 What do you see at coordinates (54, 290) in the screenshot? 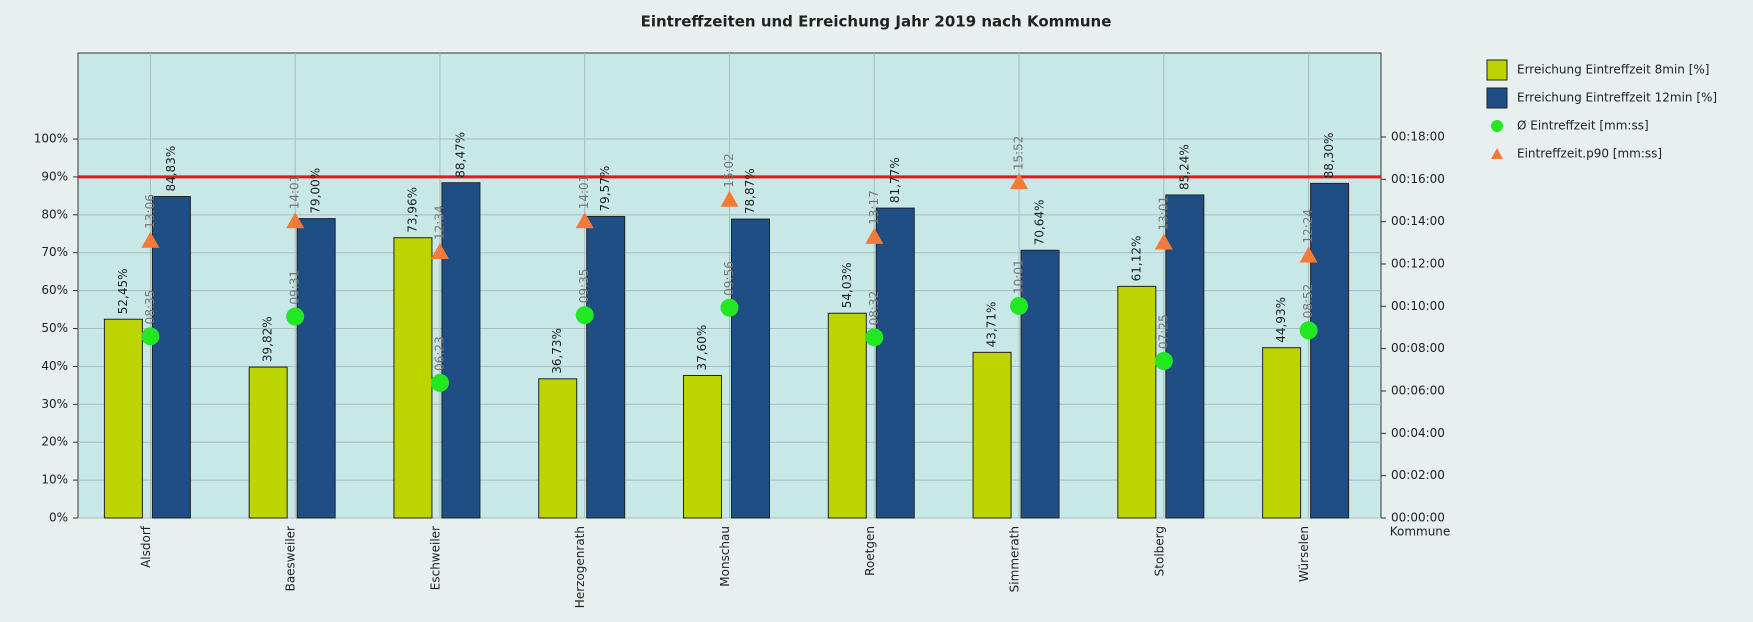
I see `y-tick-label: 60%` at bounding box center [54, 290].